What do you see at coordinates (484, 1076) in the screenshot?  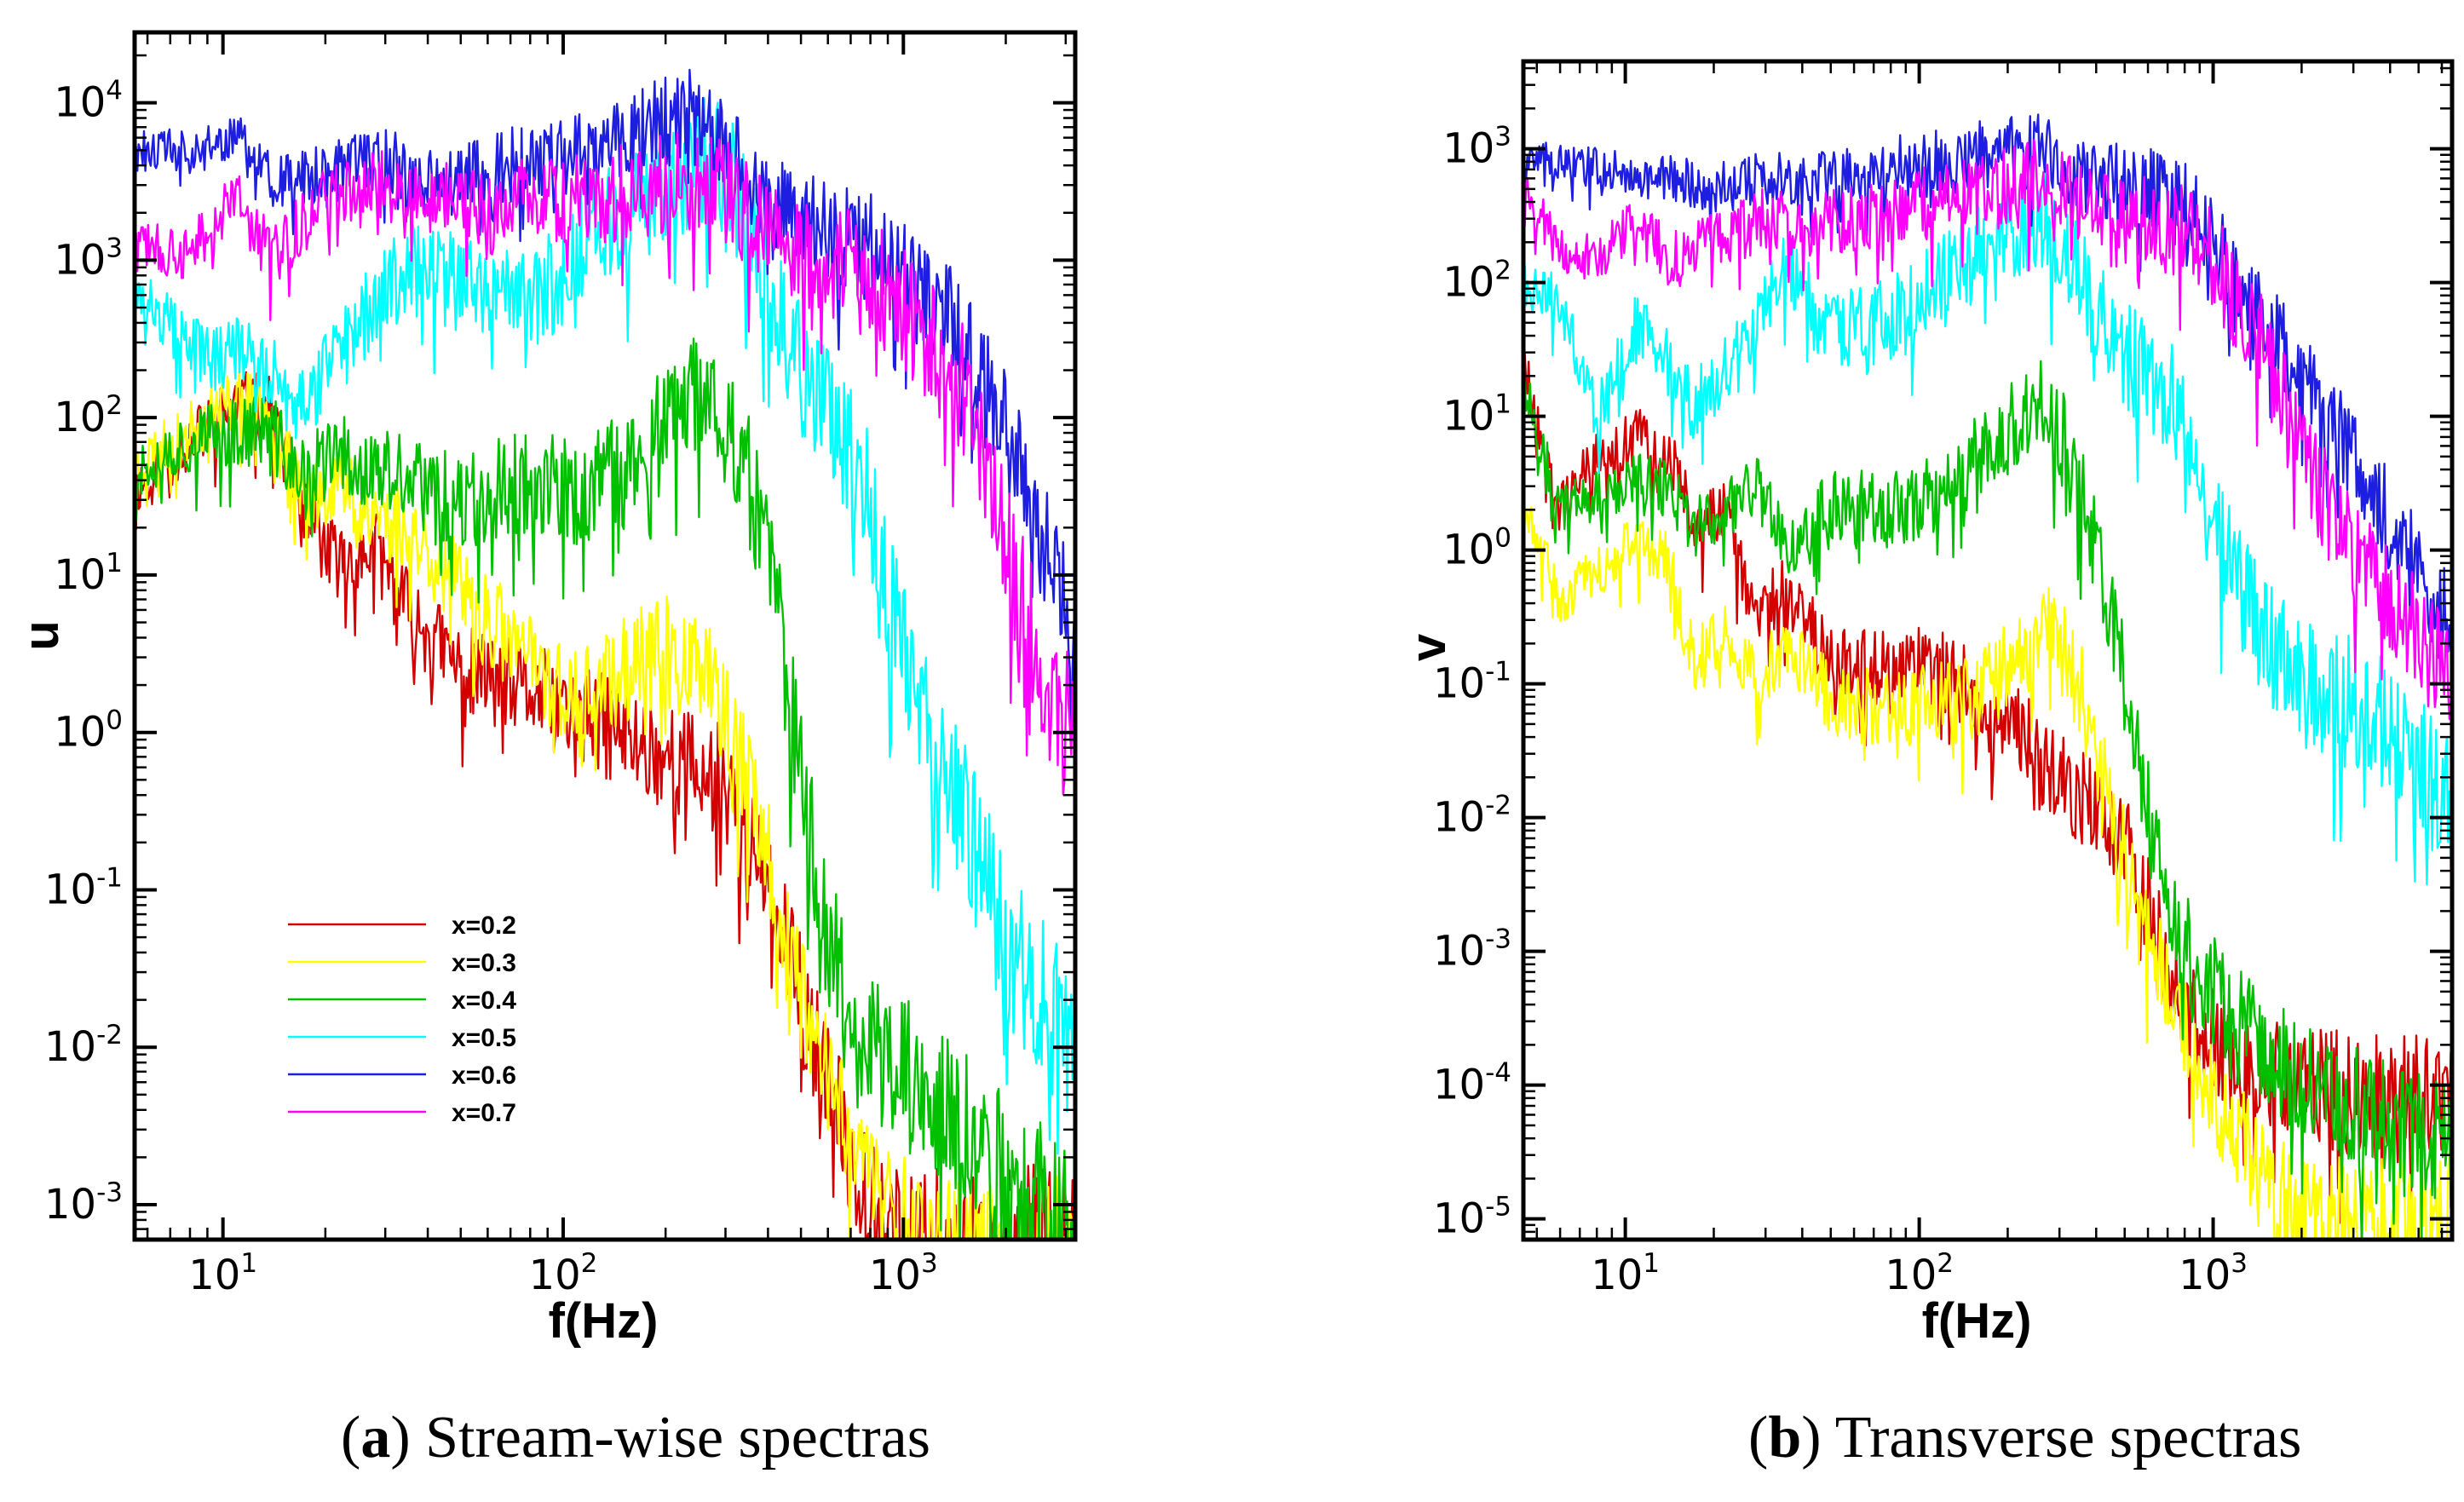 I see `legend-label: x=0.6` at bounding box center [484, 1076].